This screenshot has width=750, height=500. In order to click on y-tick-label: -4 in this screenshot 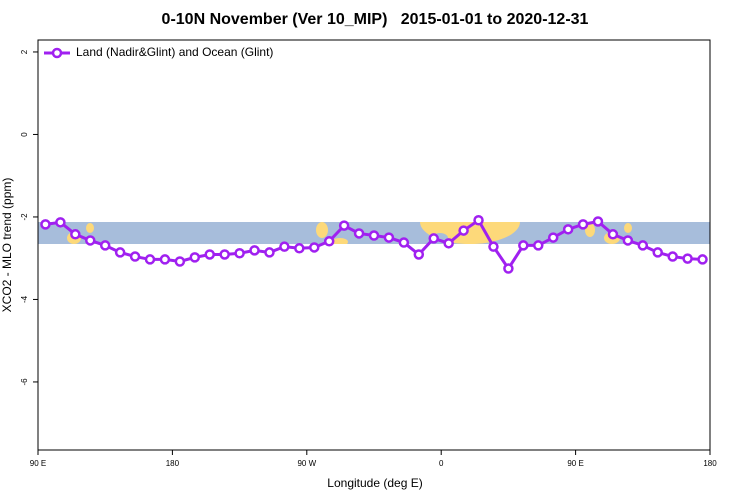, I will do `click(24, 299)`.